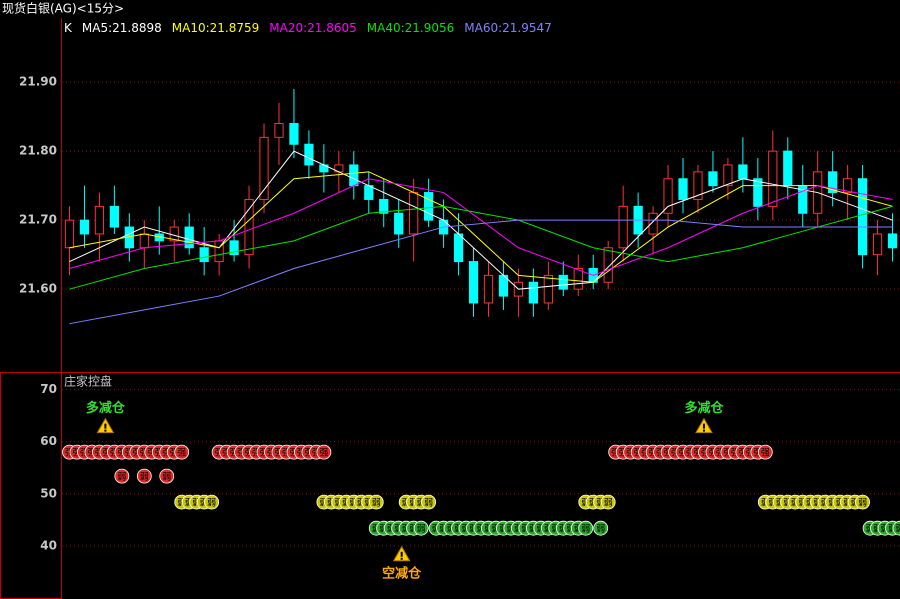  I want to click on warning-dot, so click(401, 558).